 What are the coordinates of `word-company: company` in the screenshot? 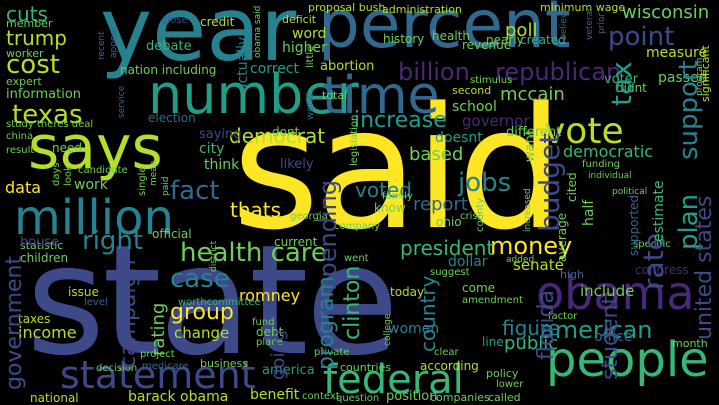 It's located at (357, 226).